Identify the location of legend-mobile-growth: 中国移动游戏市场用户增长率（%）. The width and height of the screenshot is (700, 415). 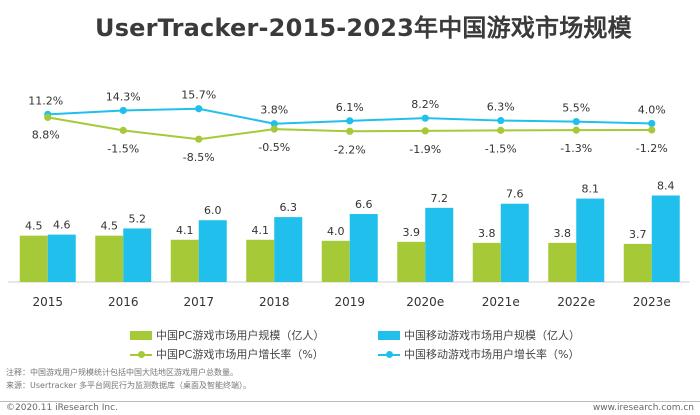
(478, 354).